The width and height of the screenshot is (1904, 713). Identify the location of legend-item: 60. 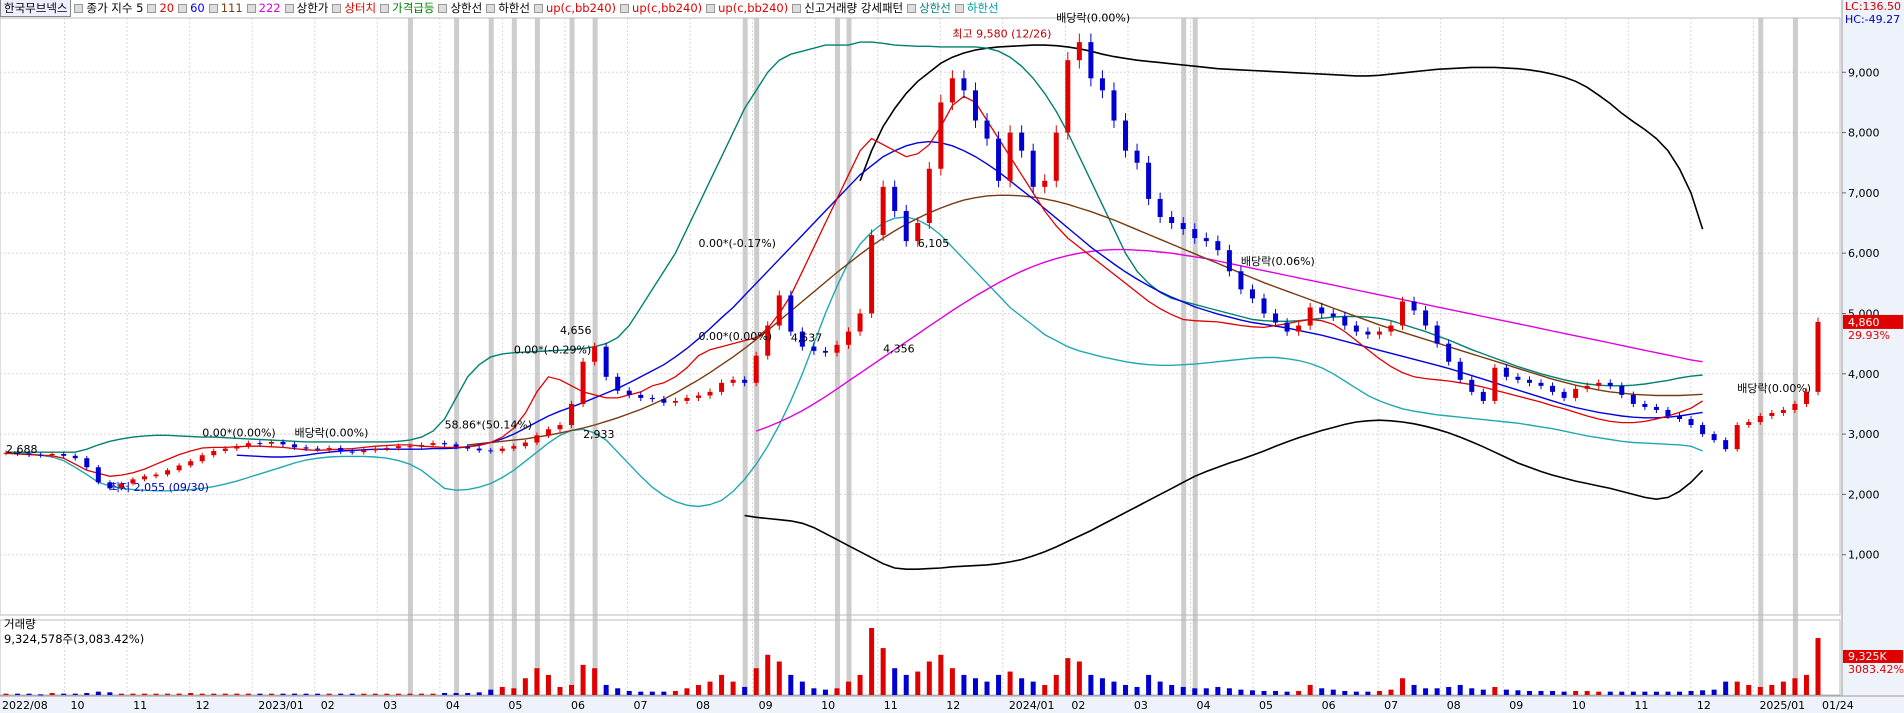
(191, 8).